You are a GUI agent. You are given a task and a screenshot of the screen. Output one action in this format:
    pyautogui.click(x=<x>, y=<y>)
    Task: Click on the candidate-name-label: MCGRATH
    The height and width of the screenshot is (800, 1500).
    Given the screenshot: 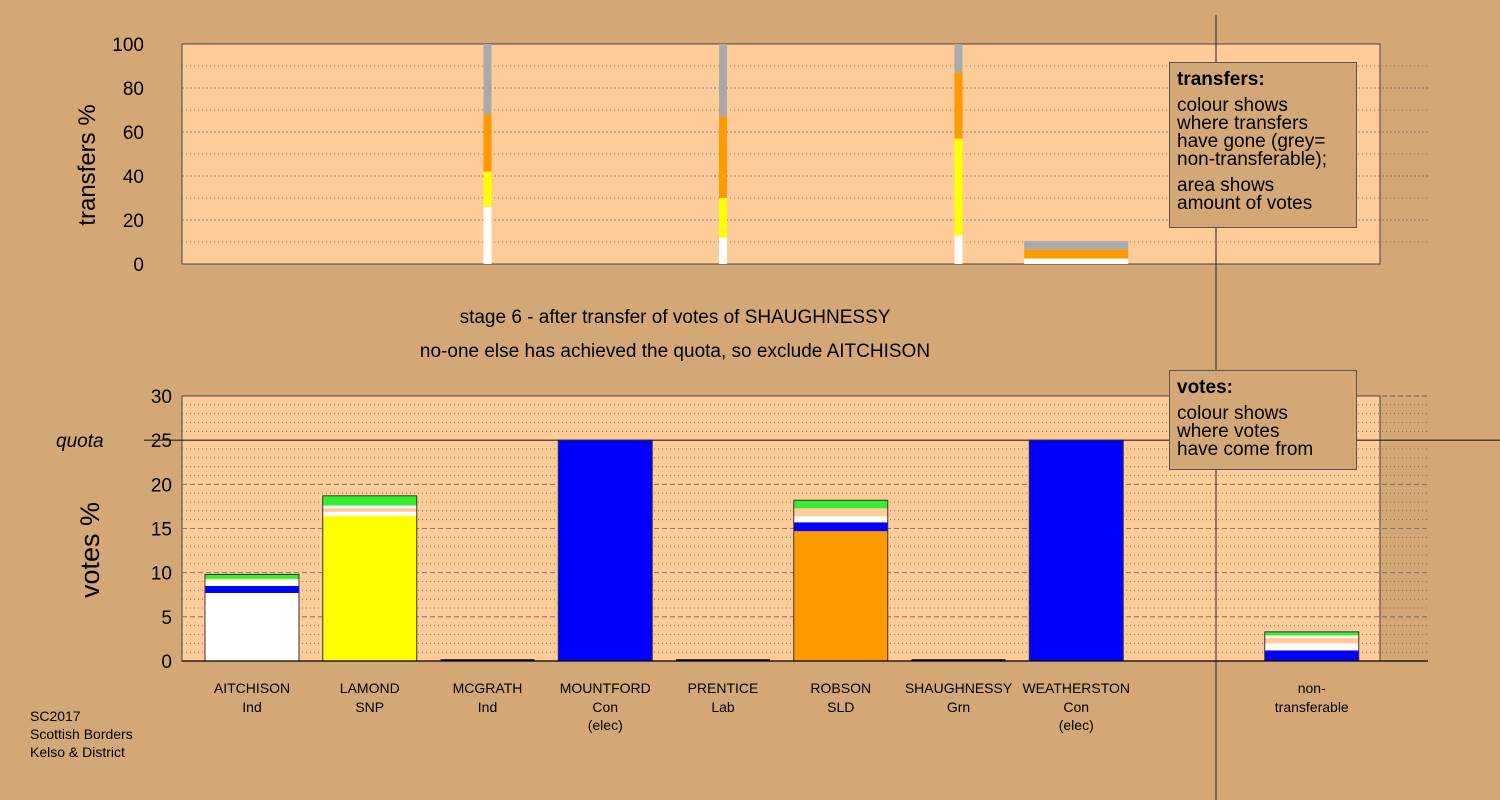 What is the action you would take?
    pyautogui.click(x=488, y=688)
    